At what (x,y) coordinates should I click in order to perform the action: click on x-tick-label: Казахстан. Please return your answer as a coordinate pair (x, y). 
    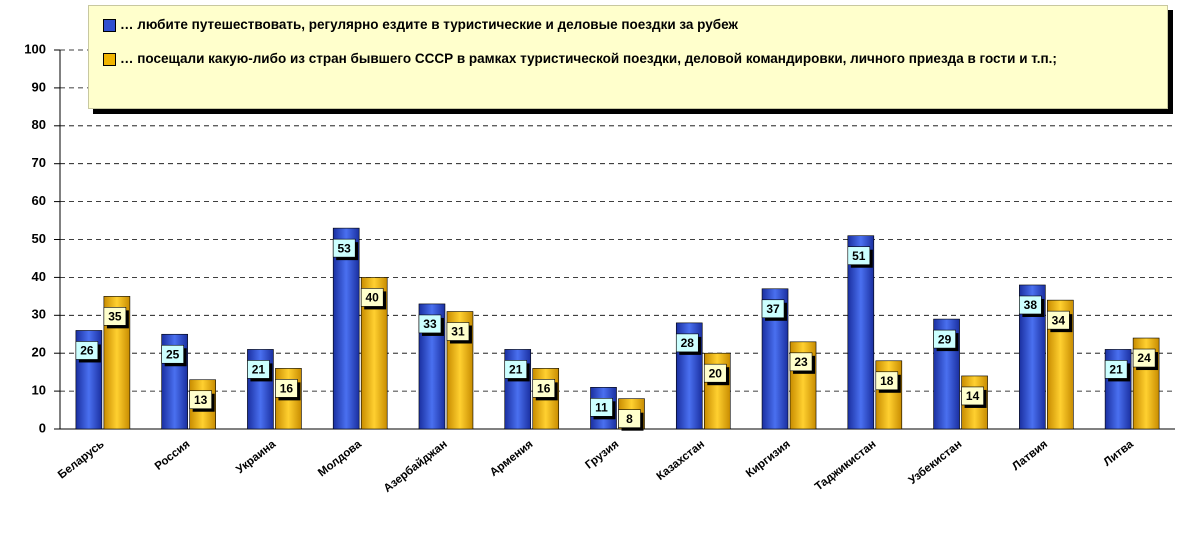
    Looking at the image, I should click on (681, 460).